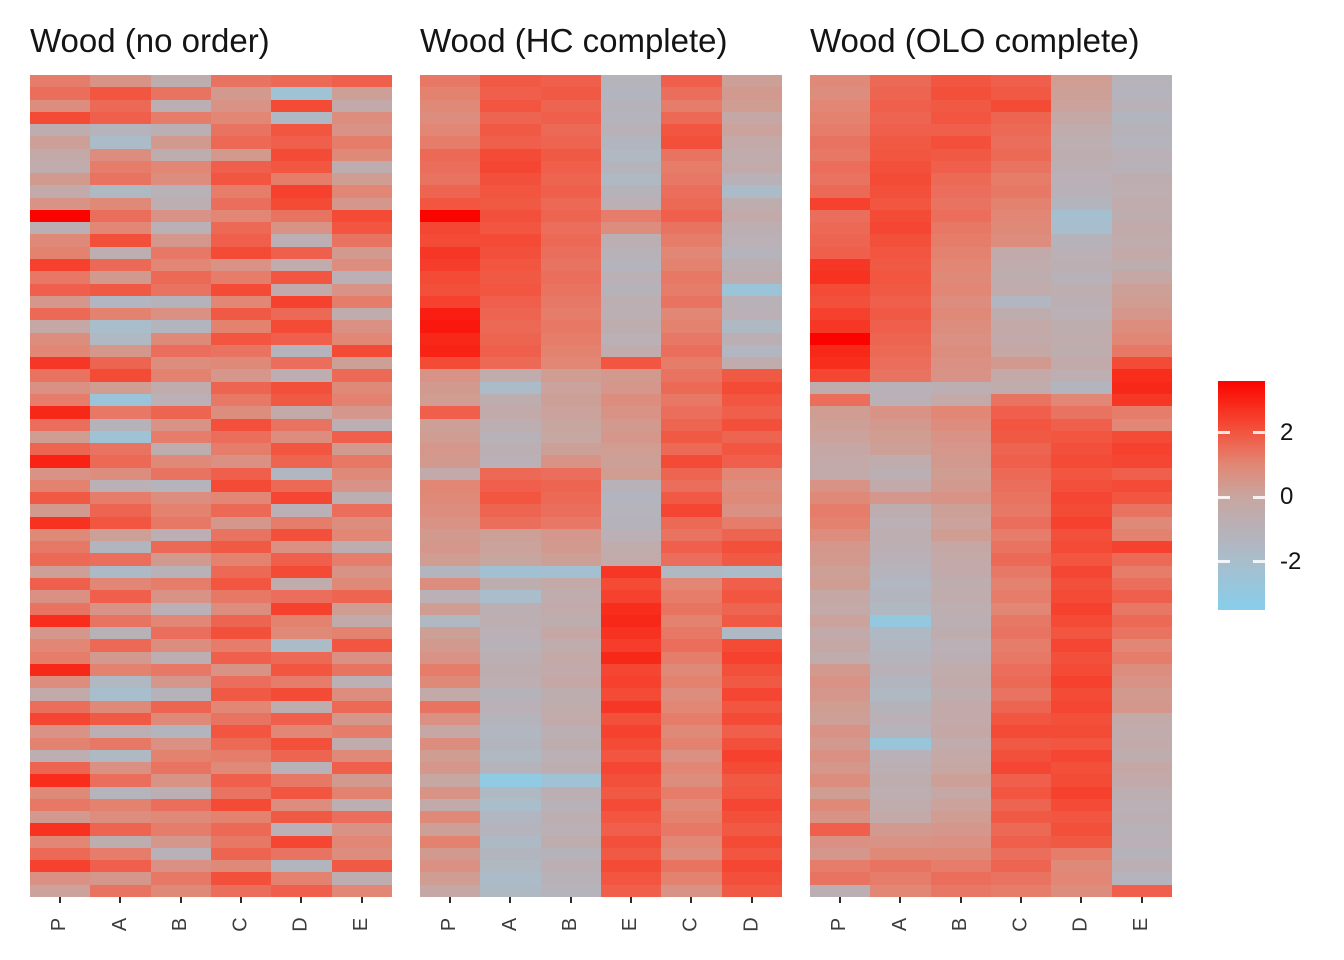  What do you see at coordinates (362, 916) in the screenshot?
I see `x-axis-slot: E` at bounding box center [362, 916].